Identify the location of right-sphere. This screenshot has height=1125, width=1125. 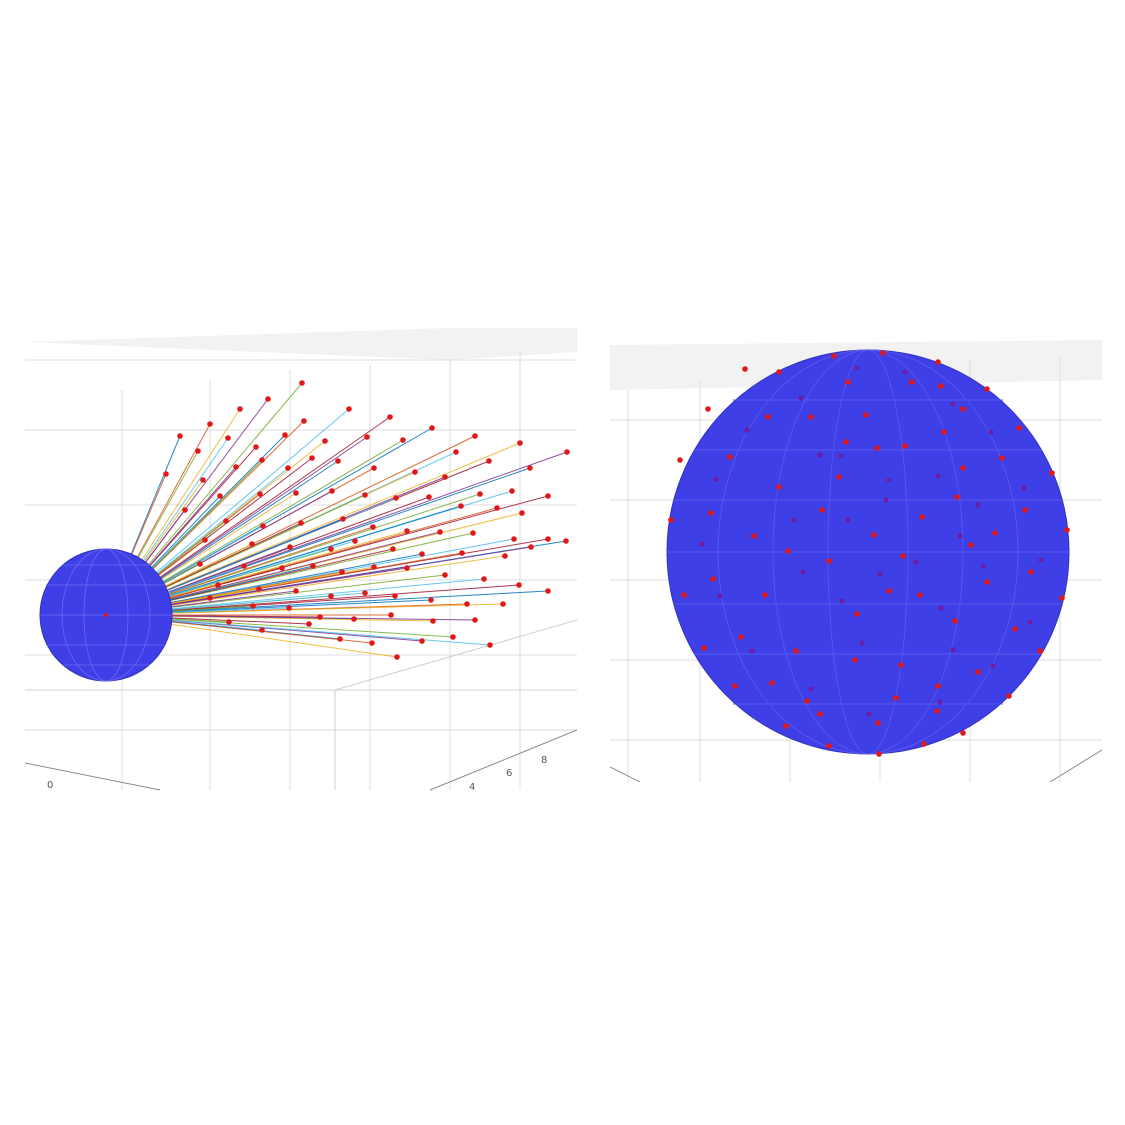
(868, 552).